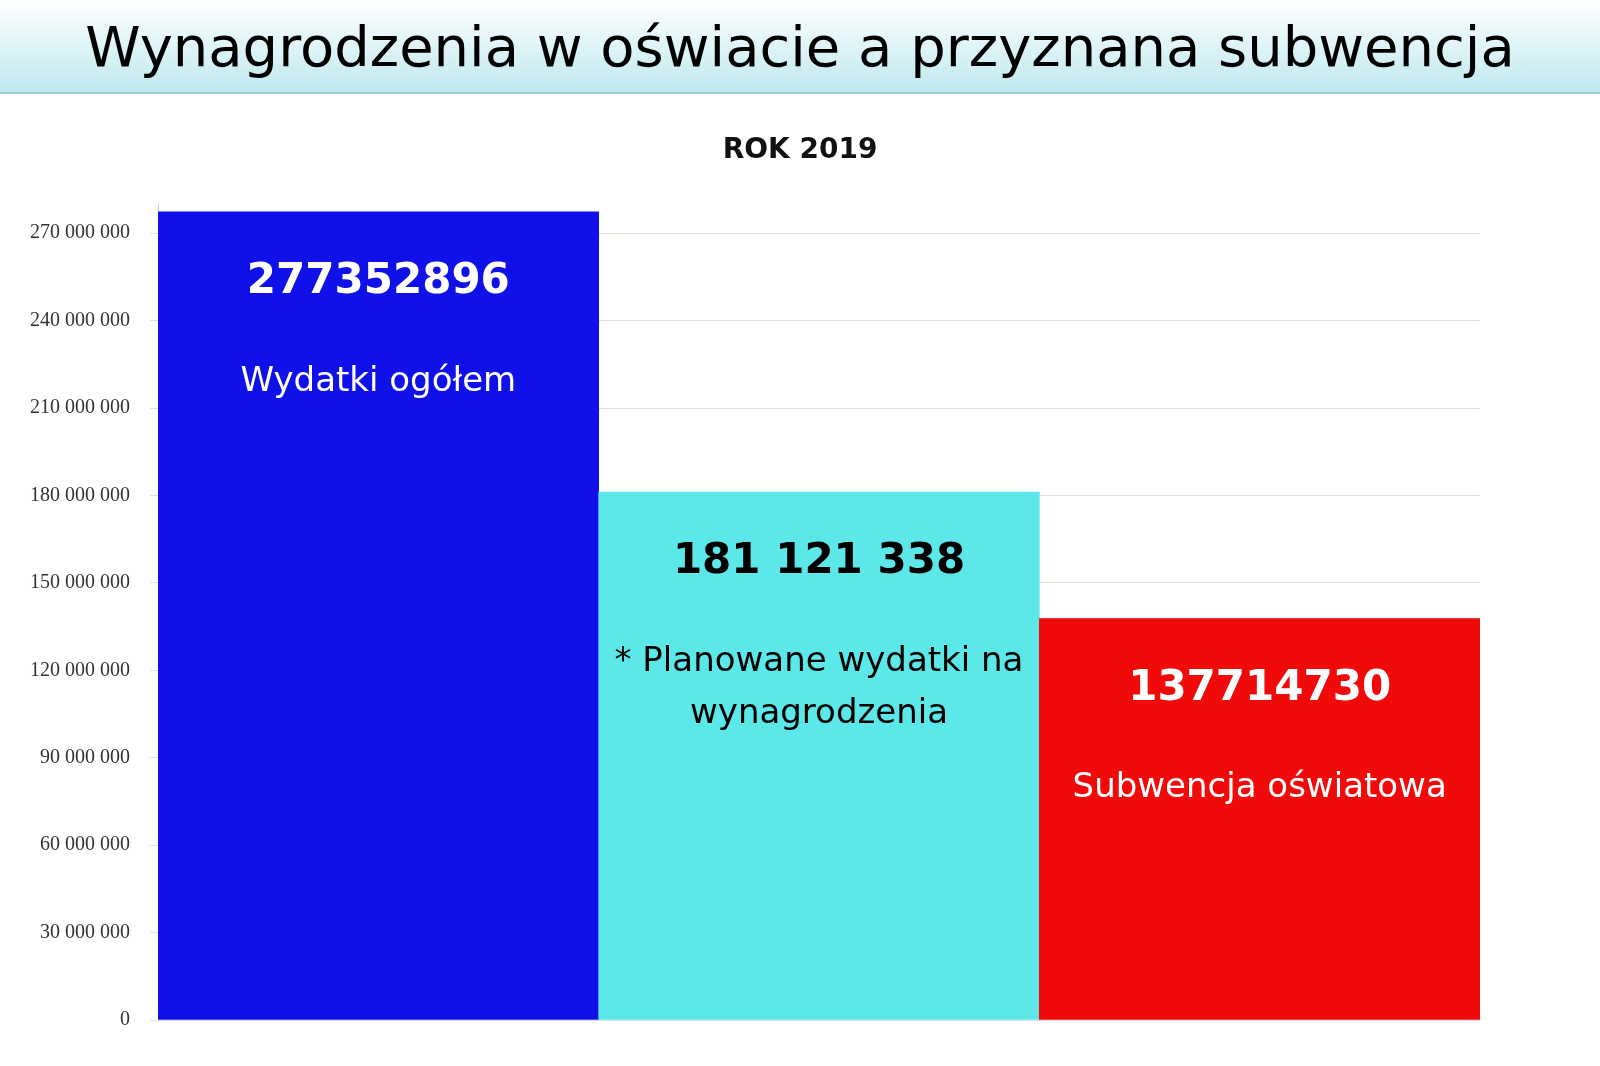 The width and height of the screenshot is (1600, 1066). What do you see at coordinates (1259, 785) in the screenshot?
I see `x-tick-label: Subwencja oświatowa` at bounding box center [1259, 785].